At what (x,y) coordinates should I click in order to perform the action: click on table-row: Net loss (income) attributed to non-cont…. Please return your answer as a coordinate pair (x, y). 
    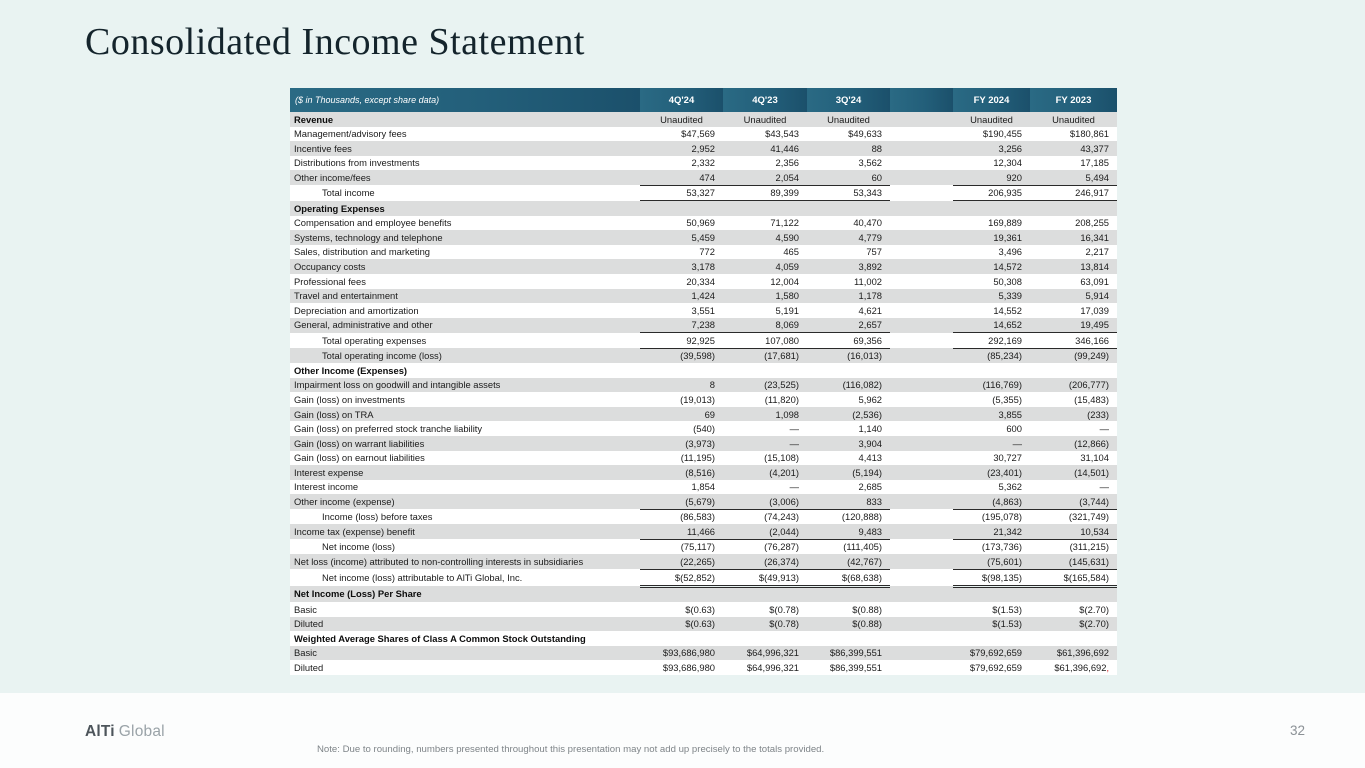
    Looking at the image, I should click on (703, 562).